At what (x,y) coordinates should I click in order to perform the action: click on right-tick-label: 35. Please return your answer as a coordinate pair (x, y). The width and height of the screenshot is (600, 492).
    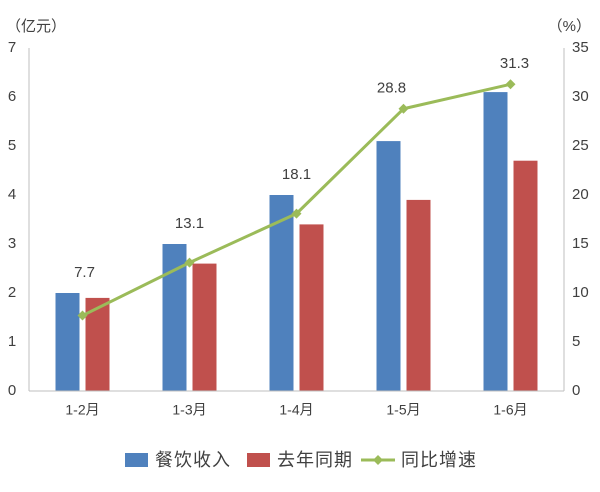
    Looking at the image, I should click on (580, 47).